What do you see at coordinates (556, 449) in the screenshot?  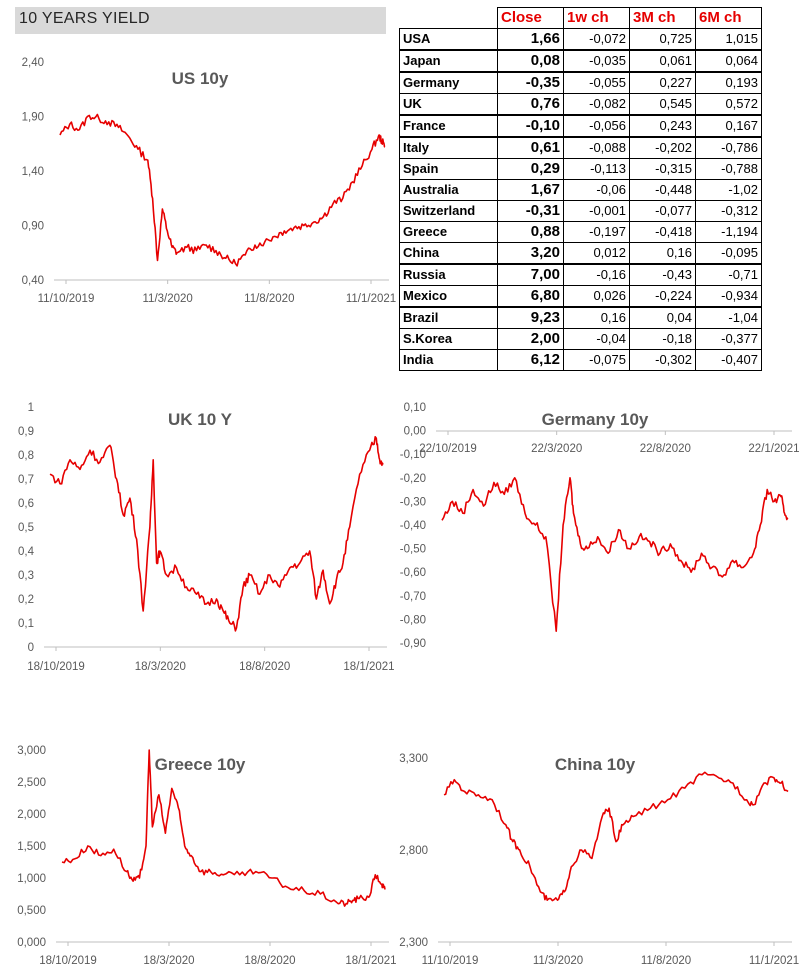 I see `x-tick-label: 22/3/2020` at bounding box center [556, 449].